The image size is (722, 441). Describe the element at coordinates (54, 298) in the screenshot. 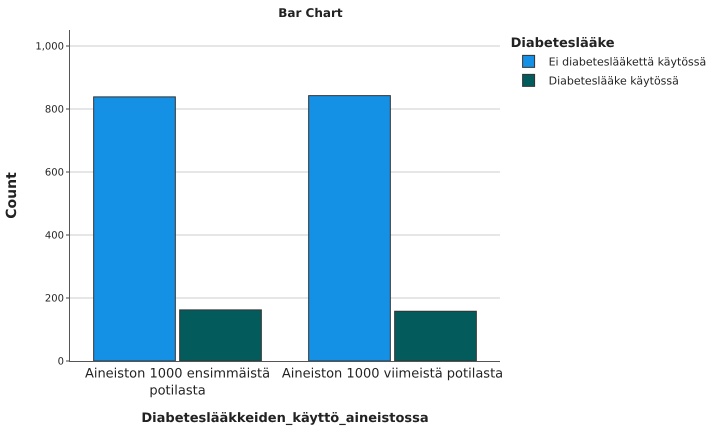

I see `y-tick-label: 200` at that location.